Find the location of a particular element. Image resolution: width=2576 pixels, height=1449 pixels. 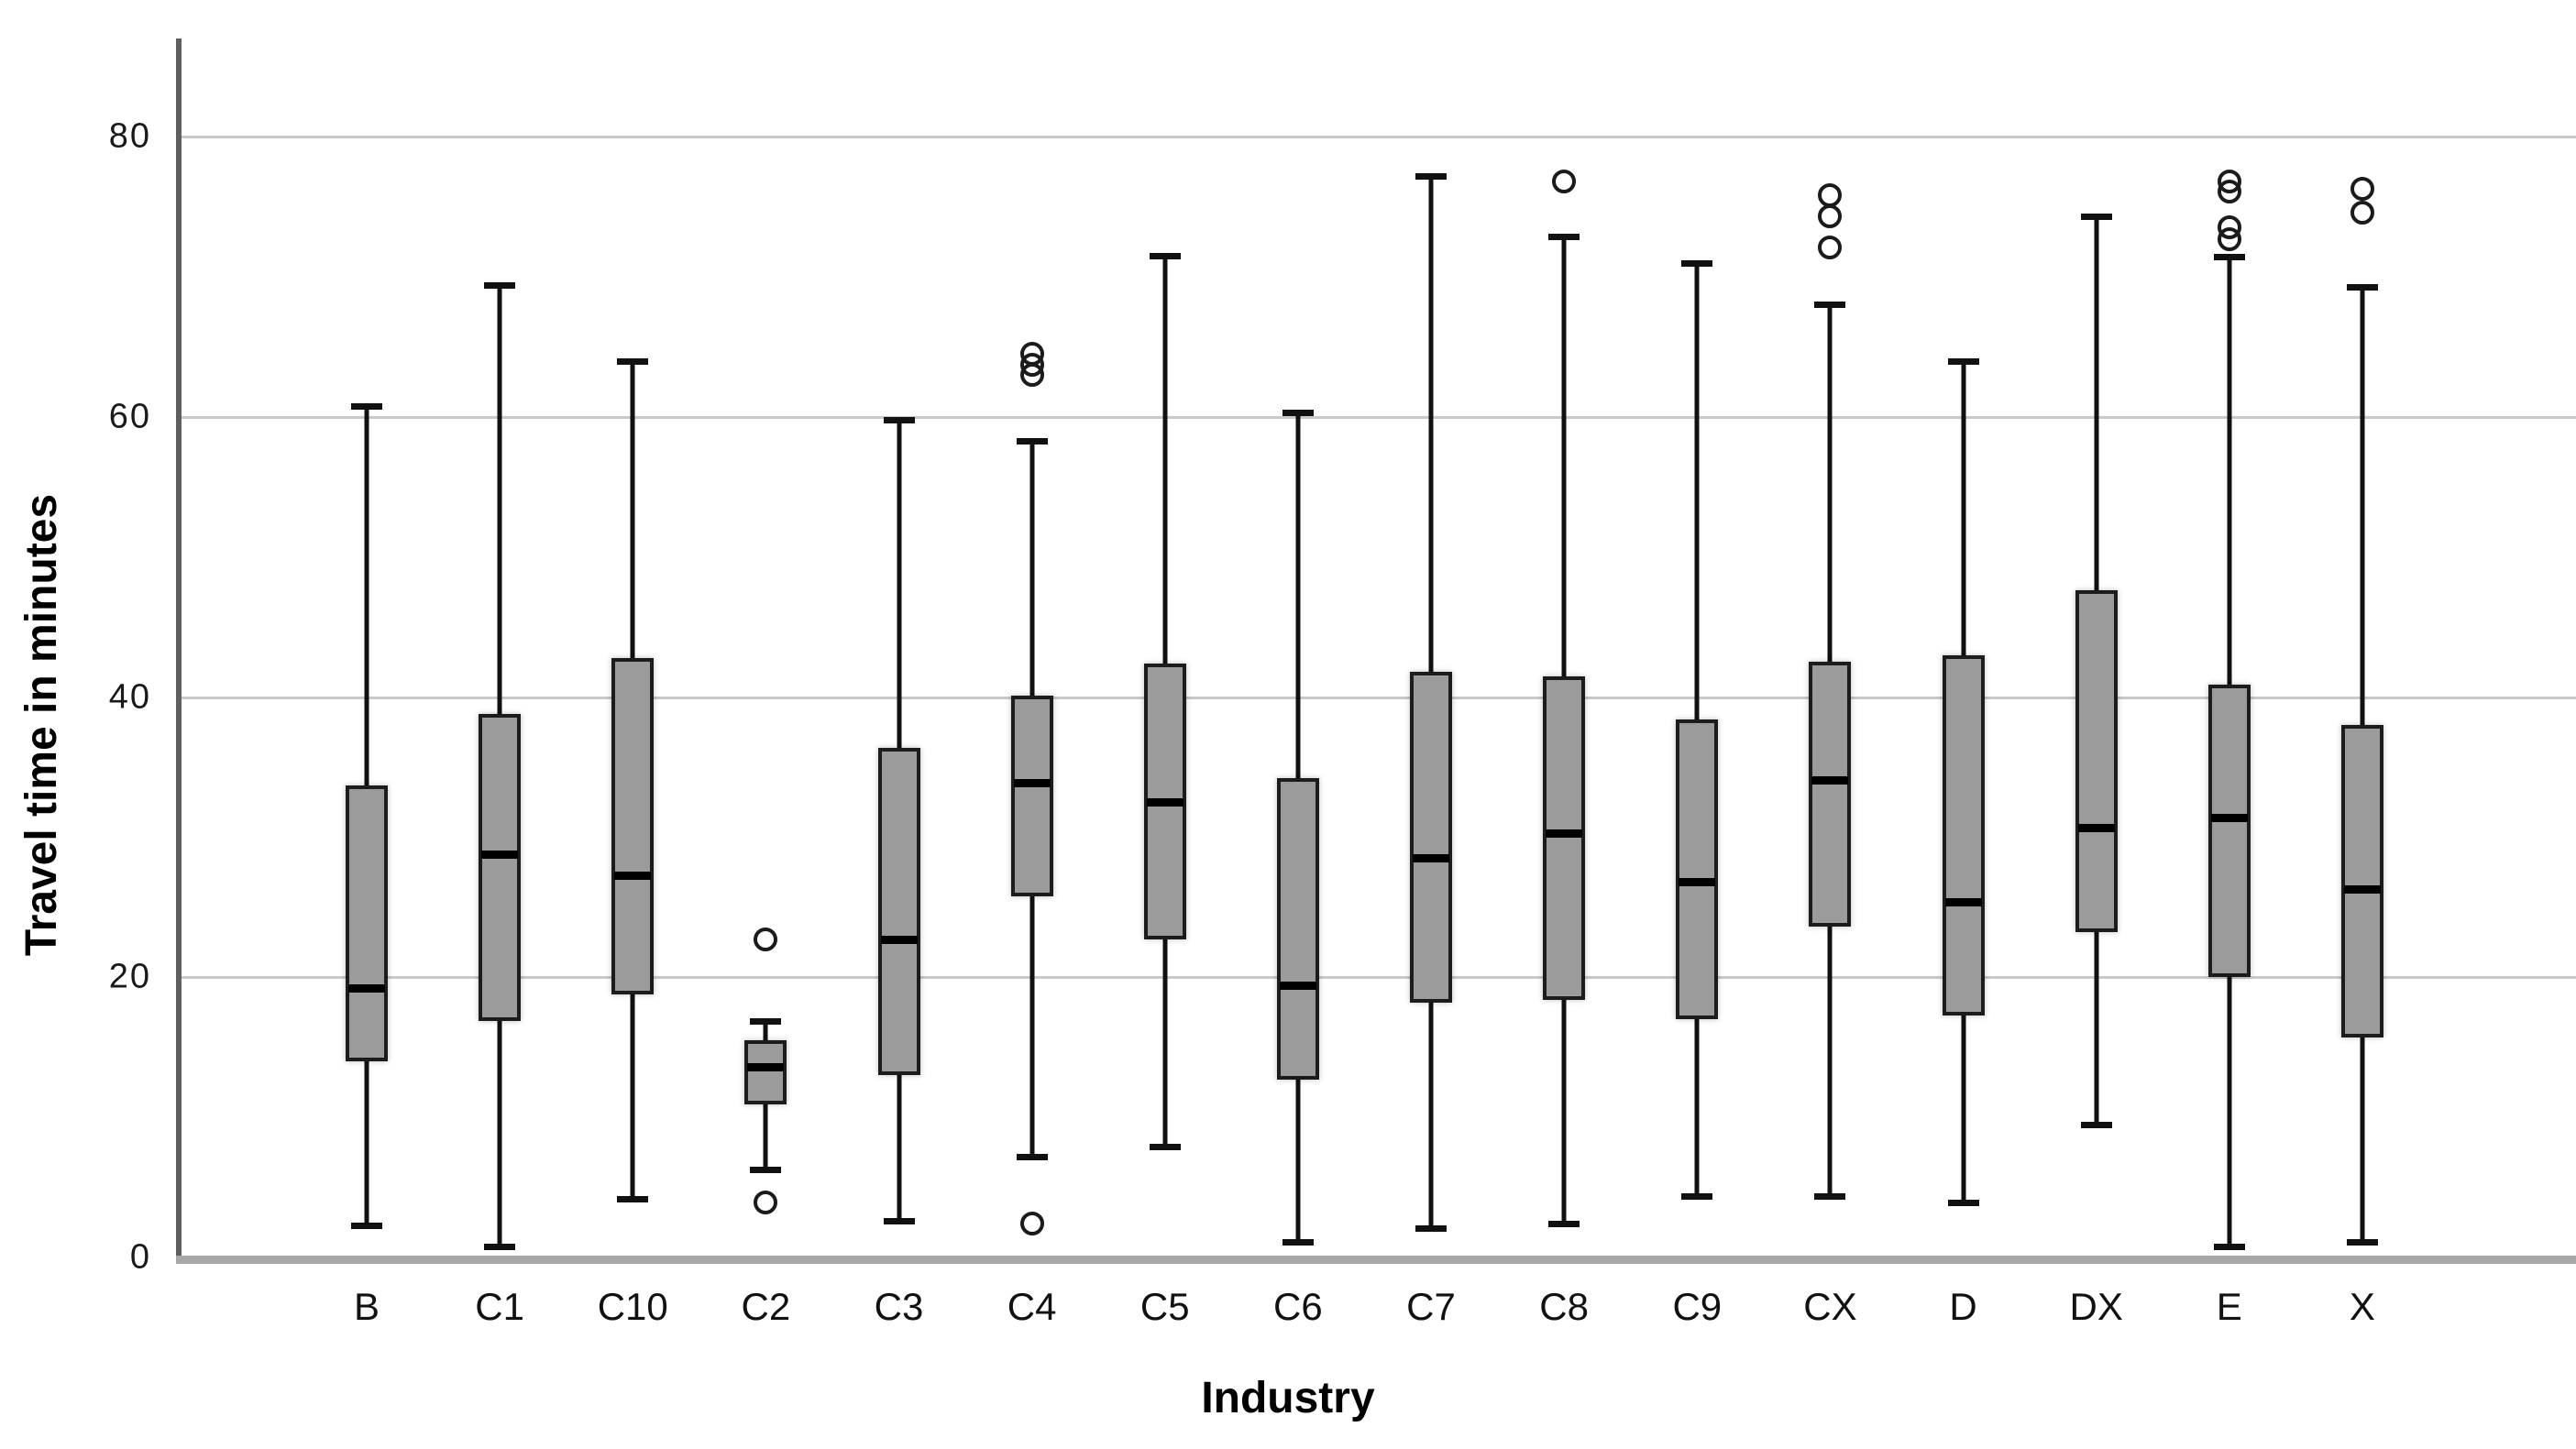

category-label: C2 is located at coordinates (766, 1306).